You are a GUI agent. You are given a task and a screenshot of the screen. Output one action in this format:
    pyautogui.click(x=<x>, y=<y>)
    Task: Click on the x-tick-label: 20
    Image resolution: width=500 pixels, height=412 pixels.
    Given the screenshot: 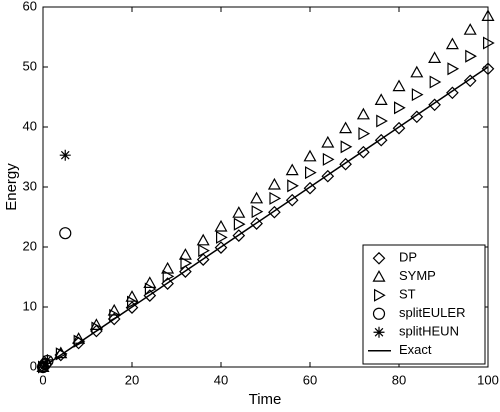 What is the action you would take?
    pyautogui.click(x=132, y=379)
    